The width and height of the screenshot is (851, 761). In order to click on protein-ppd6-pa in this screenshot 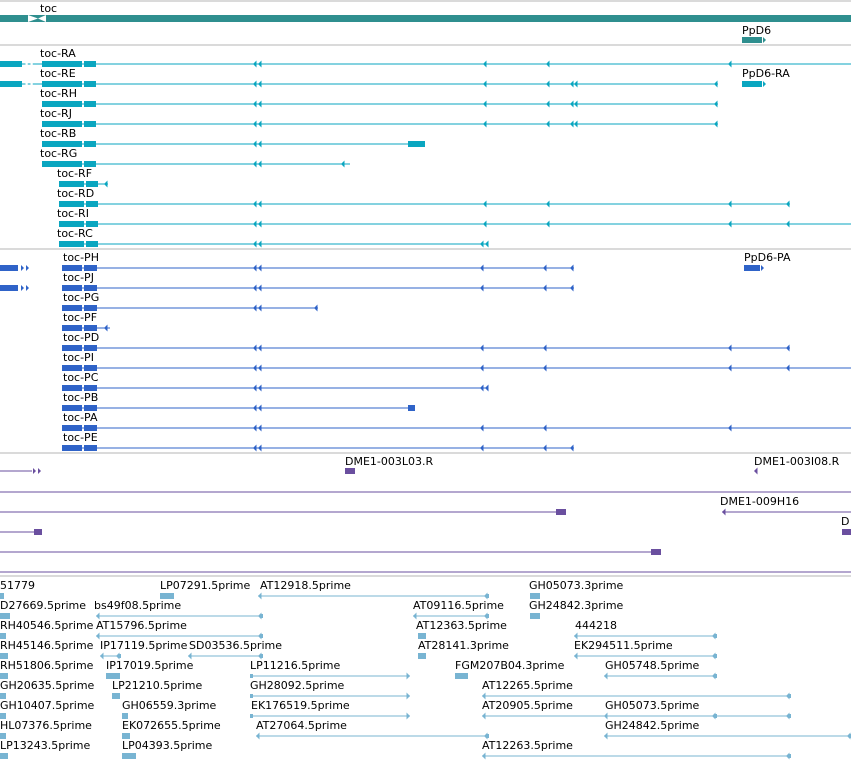, I will do `click(752, 268)`.